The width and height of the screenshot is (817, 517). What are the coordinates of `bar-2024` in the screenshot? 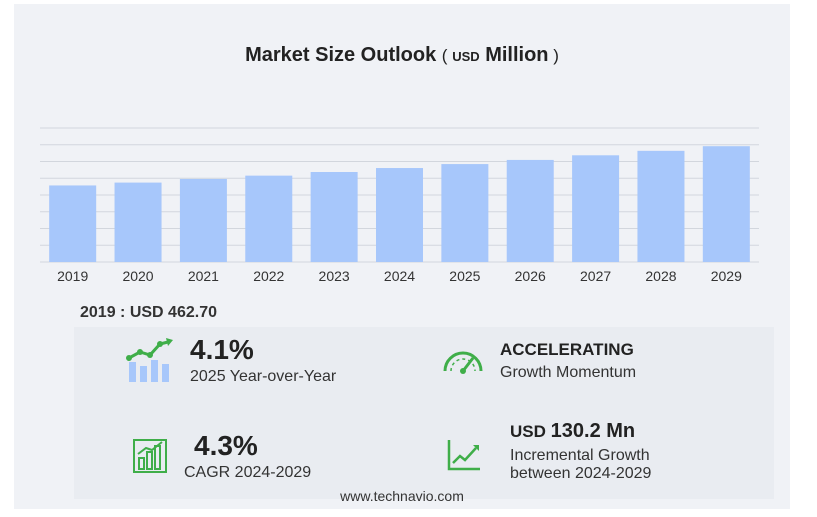 It's located at (399, 215).